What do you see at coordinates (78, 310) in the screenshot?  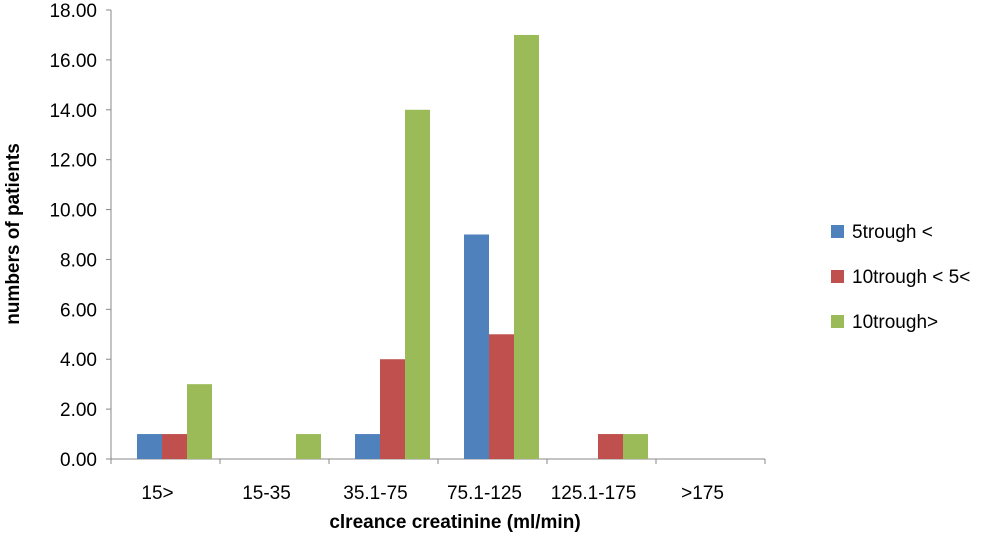 I see `y-tick-label: 6.00` at bounding box center [78, 310].